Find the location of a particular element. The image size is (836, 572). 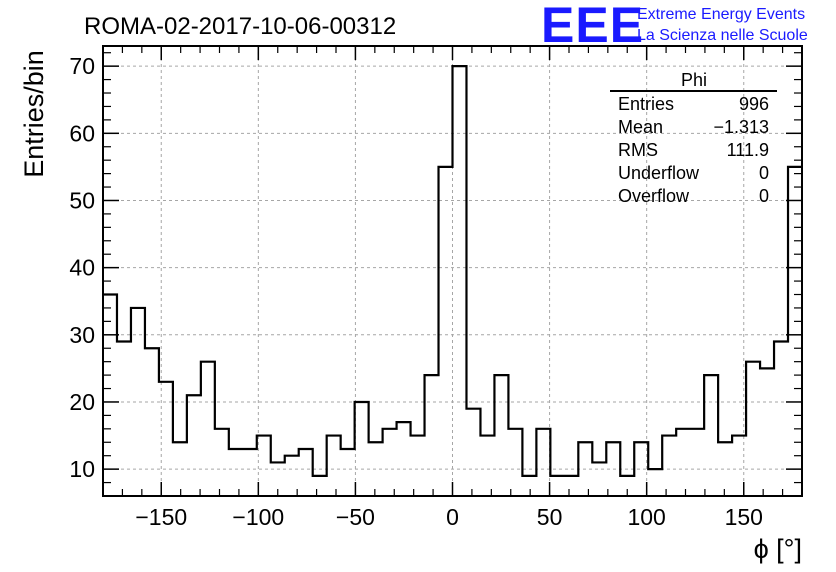

y-tick-label: 20 is located at coordinates (82, 402).